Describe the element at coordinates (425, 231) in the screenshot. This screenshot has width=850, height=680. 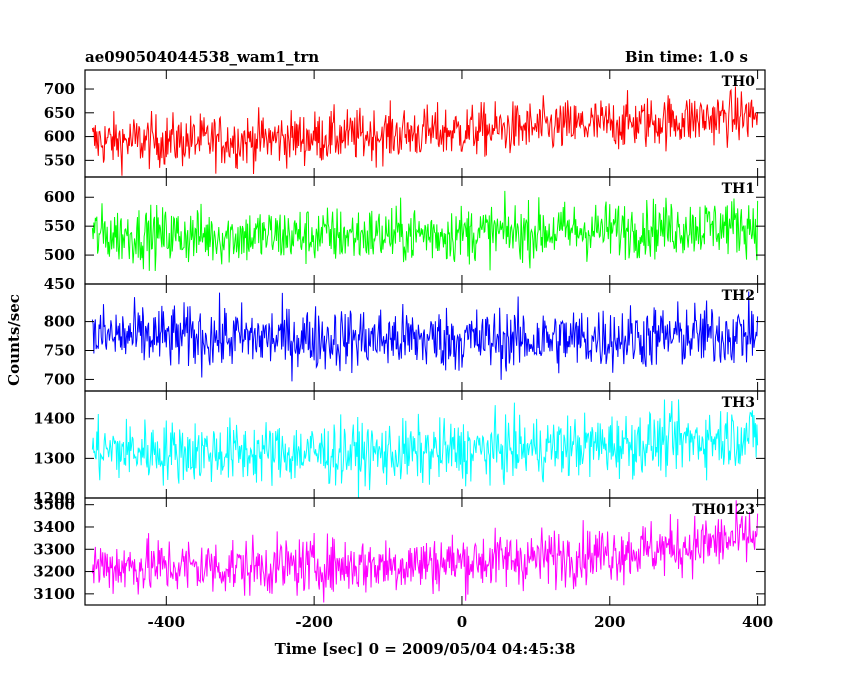
I see `series-th1-line` at that location.